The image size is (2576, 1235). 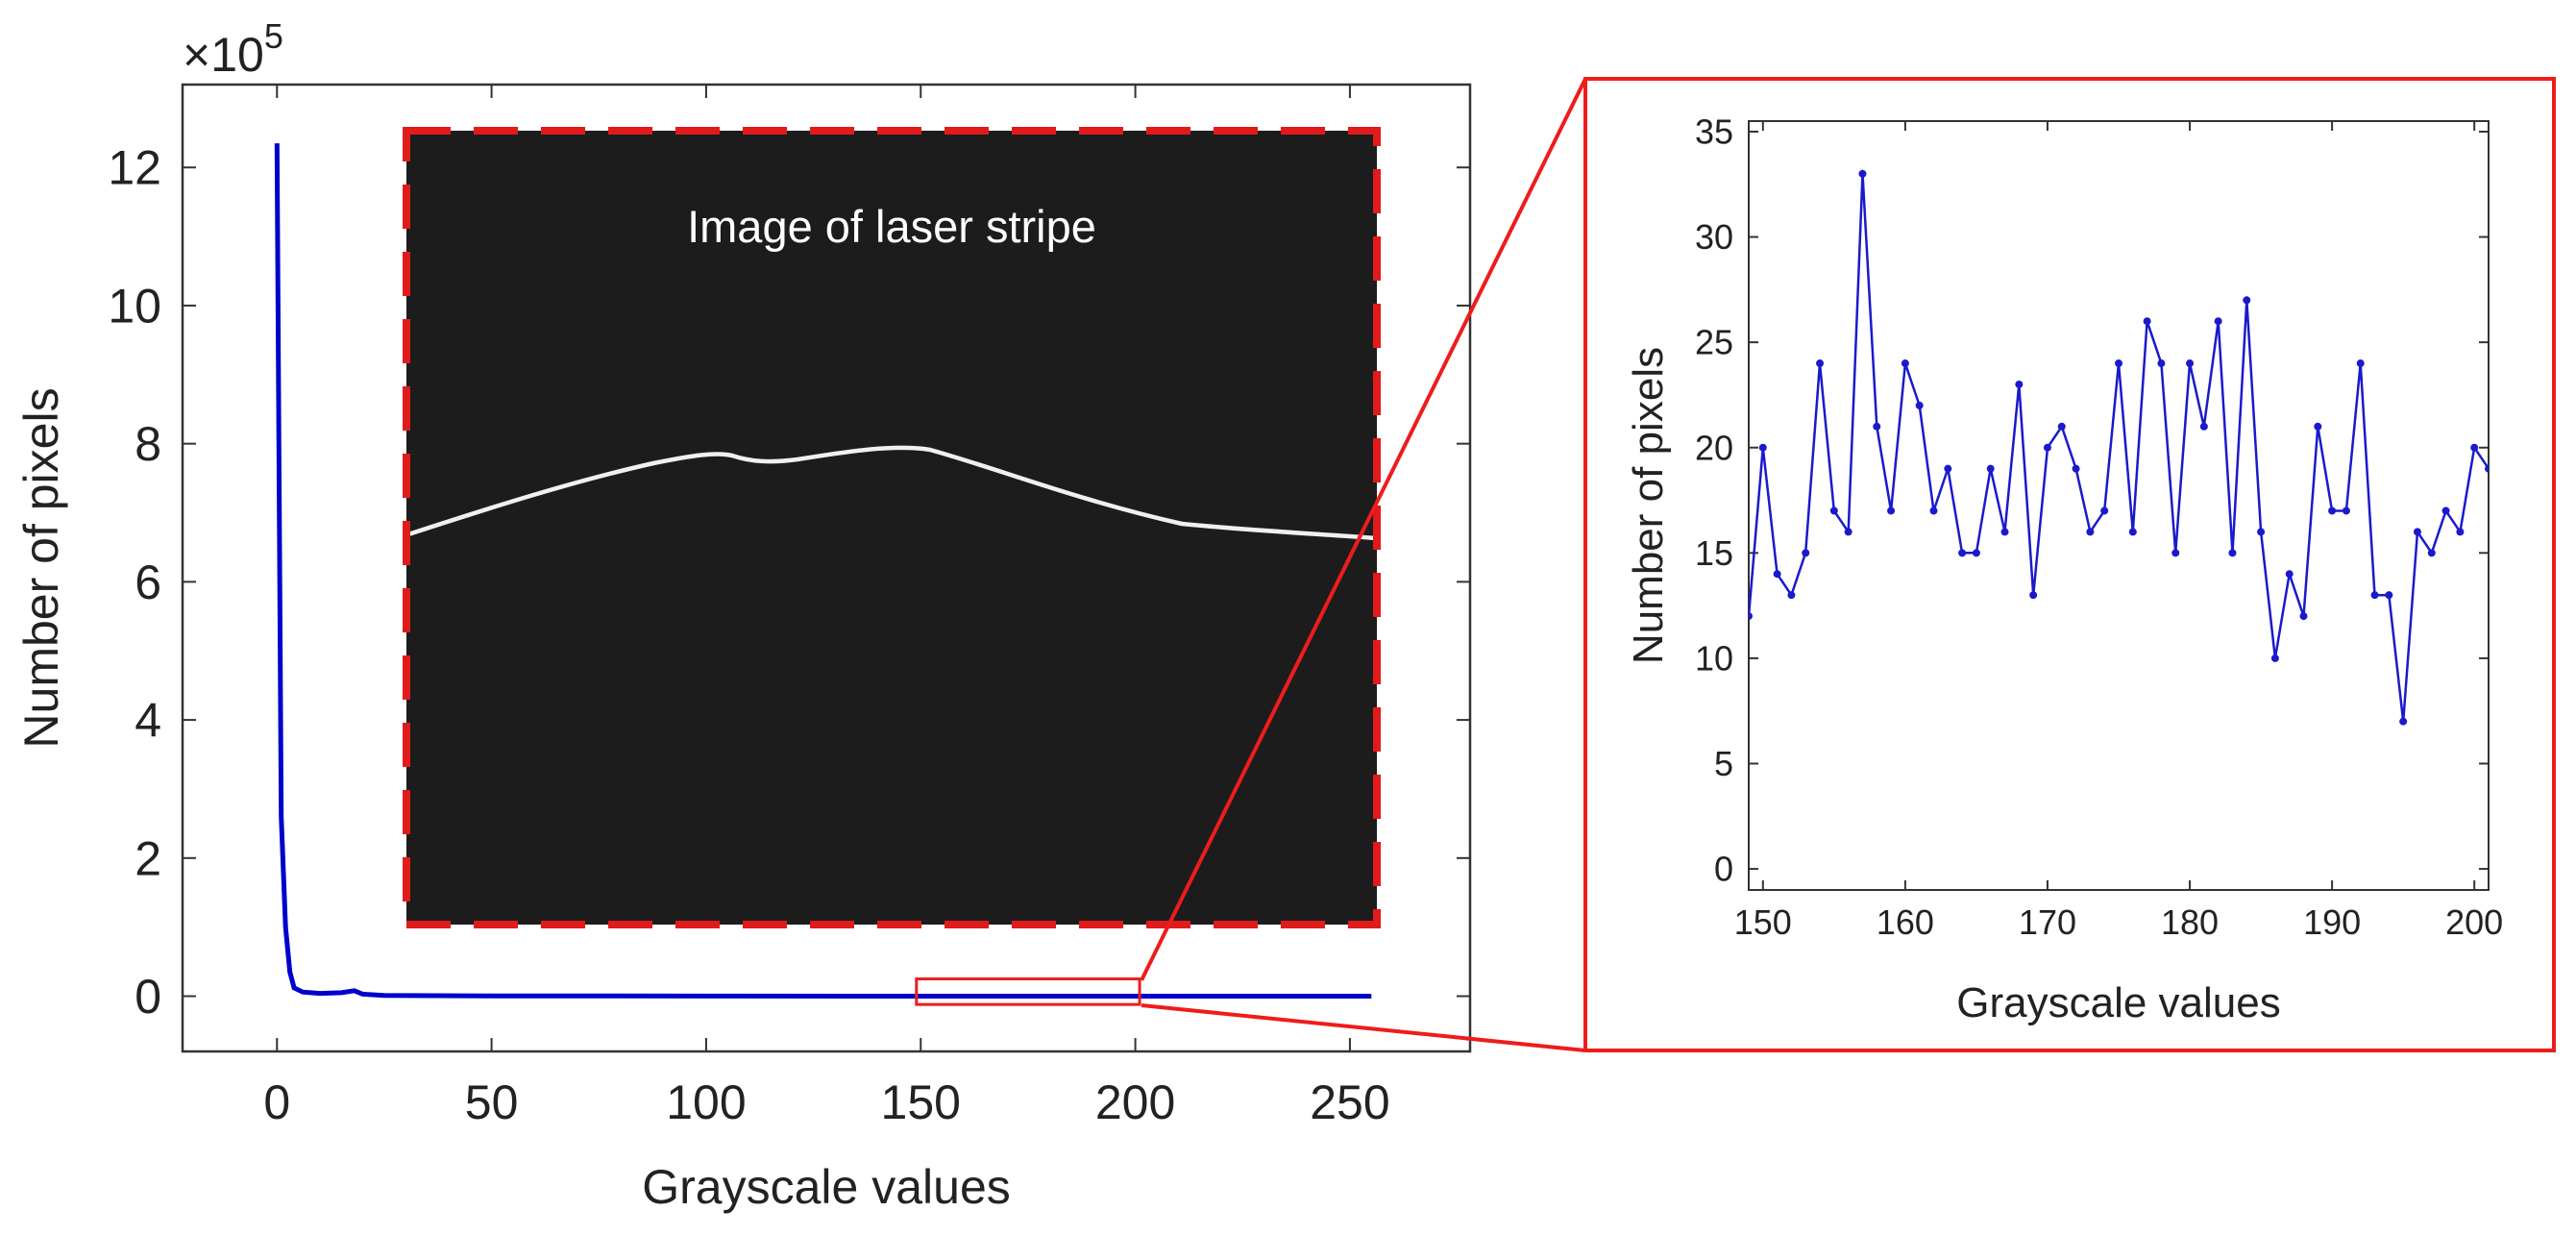 What do you see at coordinates (1714, 553) in the screenshot?
I see `y-tick-label: 15` at bounding box center [1714, 553].